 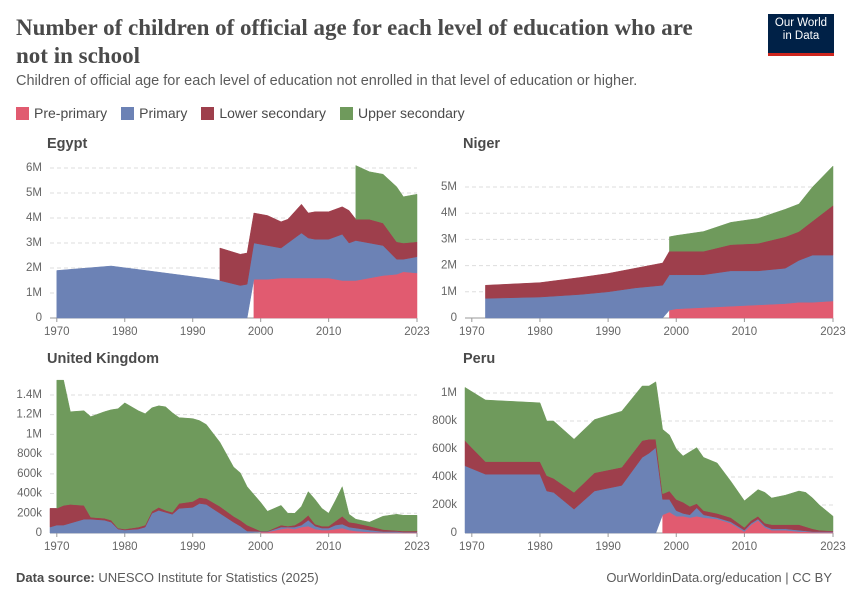 I want to click on legend-item: Pre-primary, so click(x=61, y=113).